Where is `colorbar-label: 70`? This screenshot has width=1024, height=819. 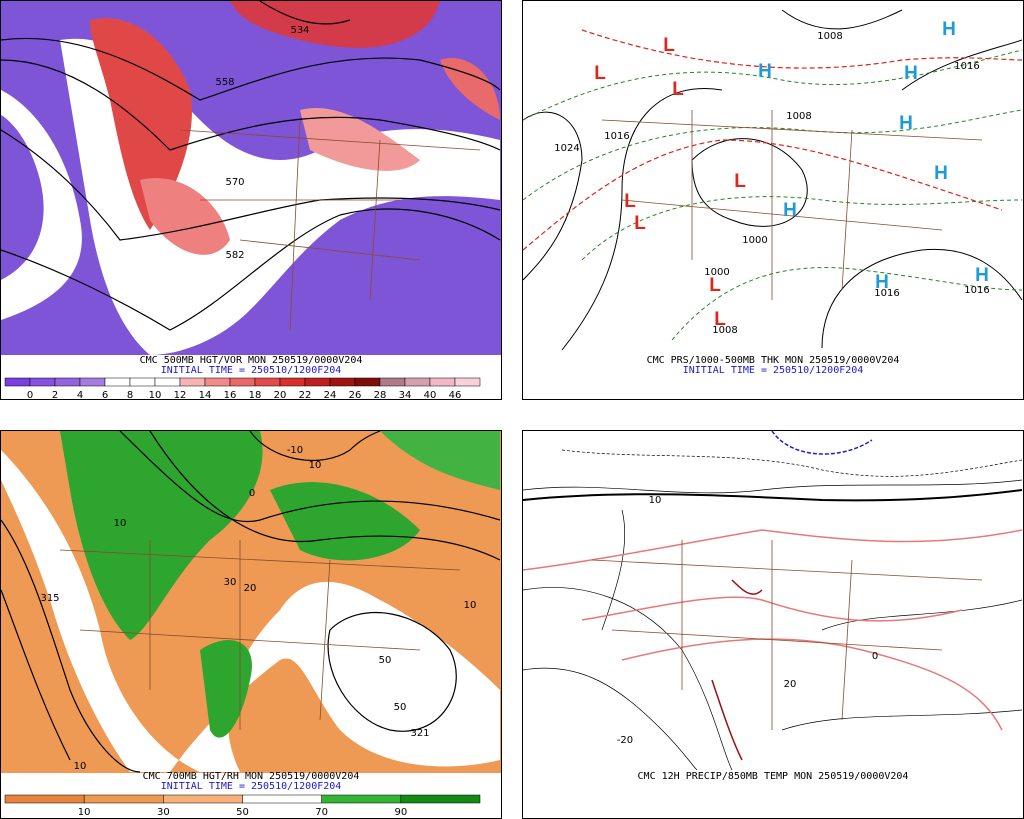
colorbar-label: 70 is located at coordinates (321, 812).